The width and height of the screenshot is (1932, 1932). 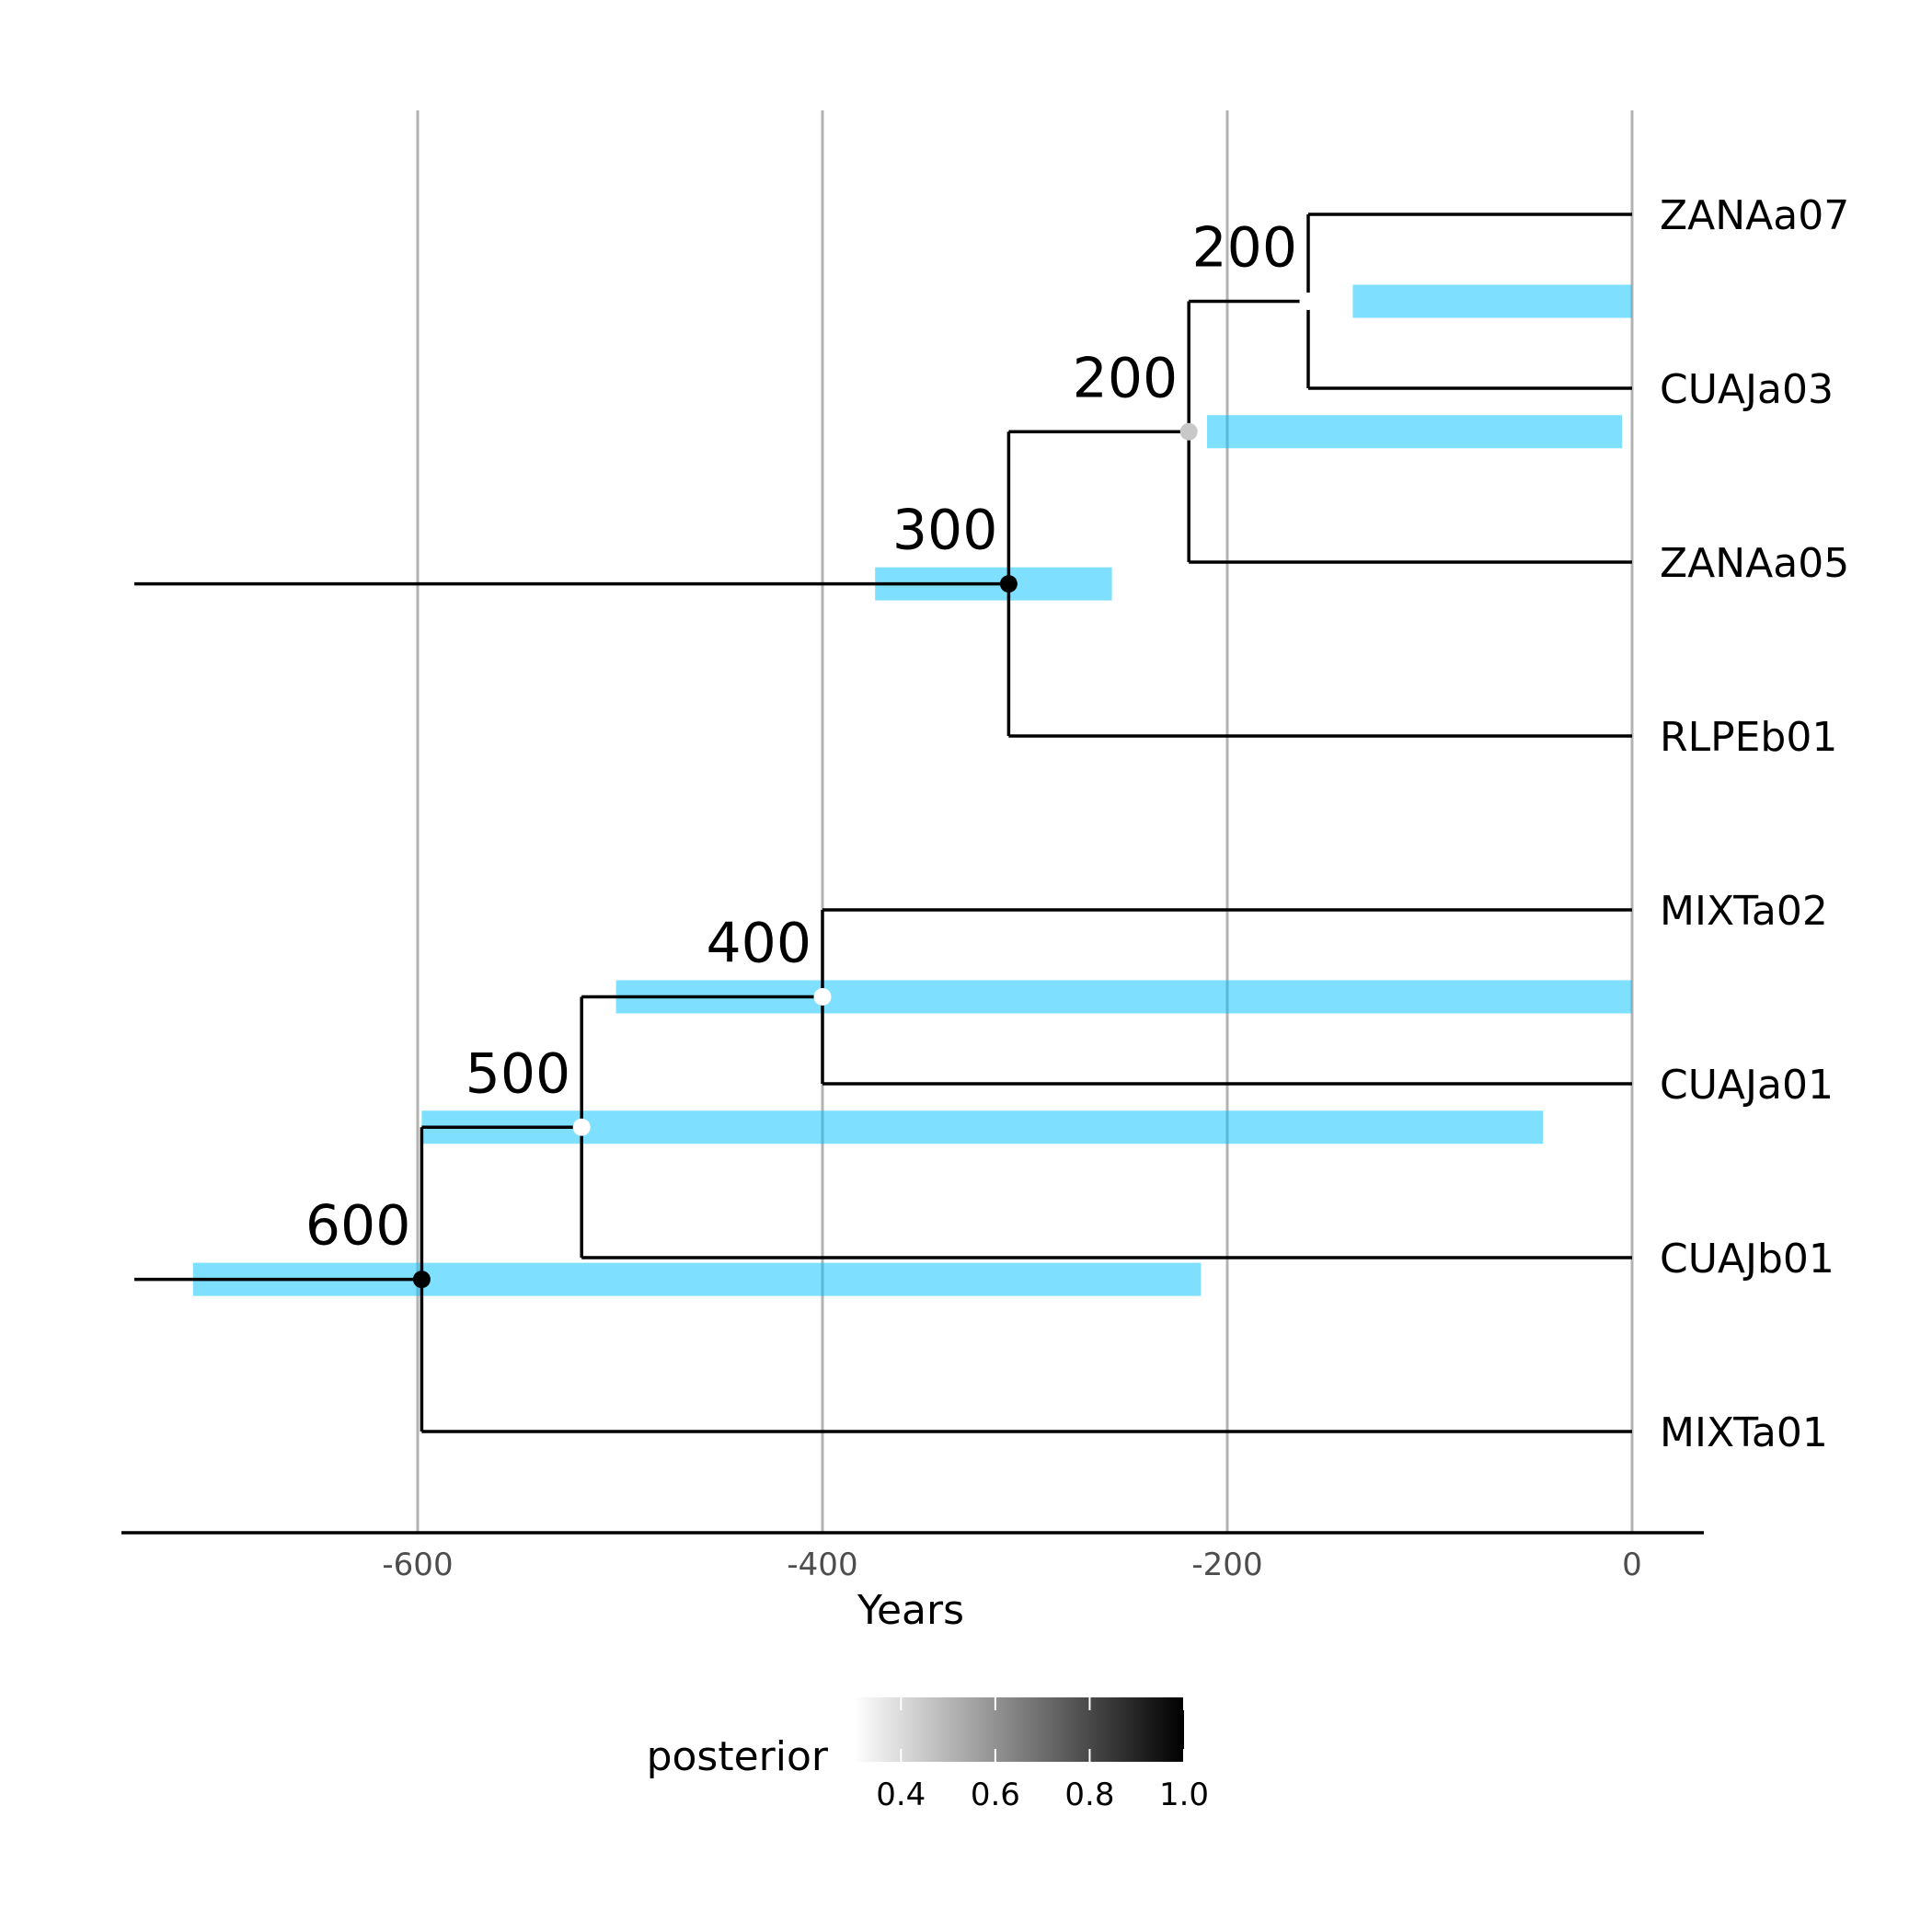 What do you see at coordinates (758, 944) in the screenshot?
I see `node-age-label: 400` at bounding box center [758, 944].